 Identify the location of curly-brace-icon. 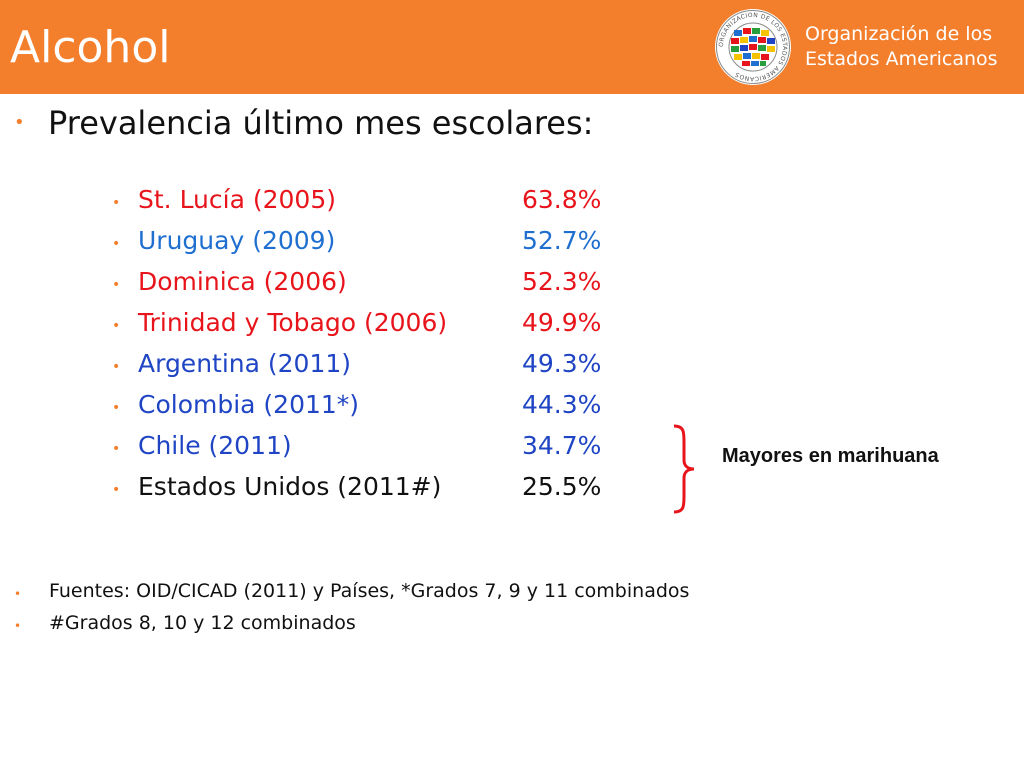
(684, 469).